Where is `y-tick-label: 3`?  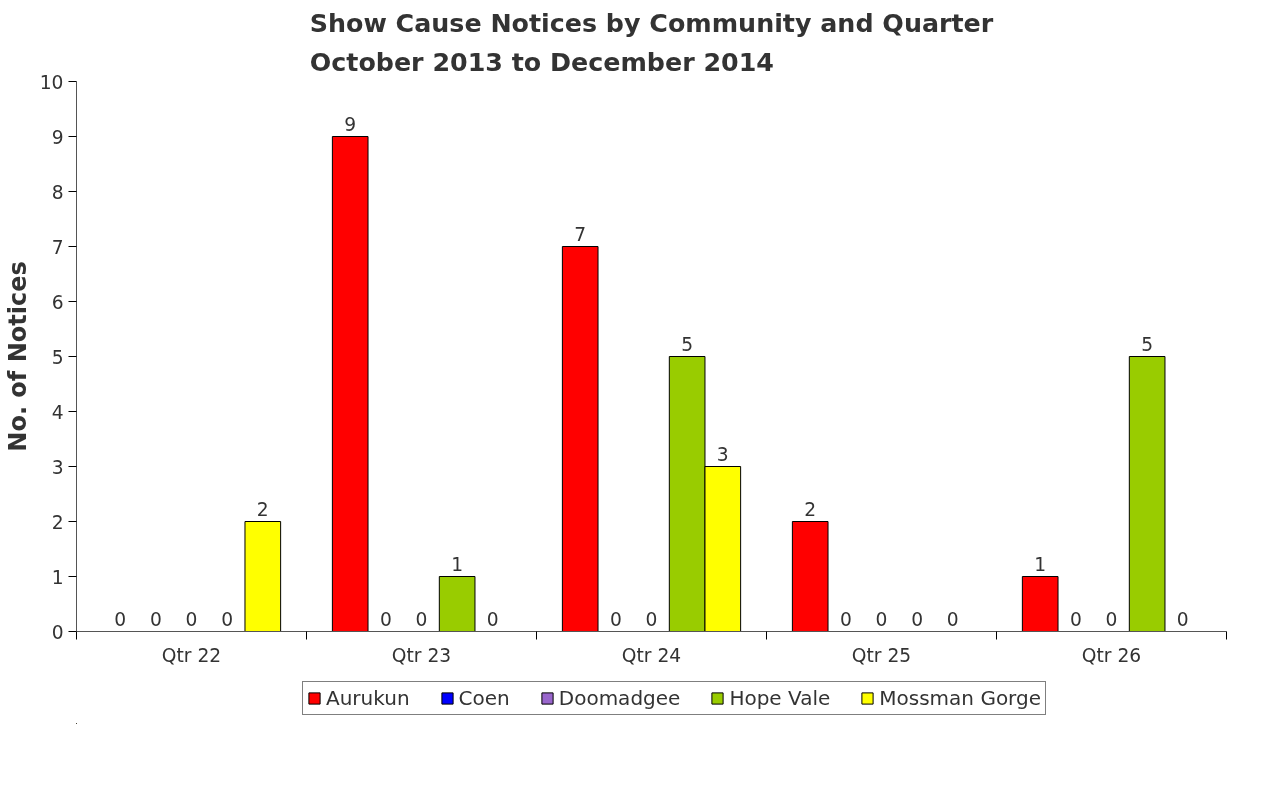
y-tick-label: 3 is located at coordinates (57, 467).